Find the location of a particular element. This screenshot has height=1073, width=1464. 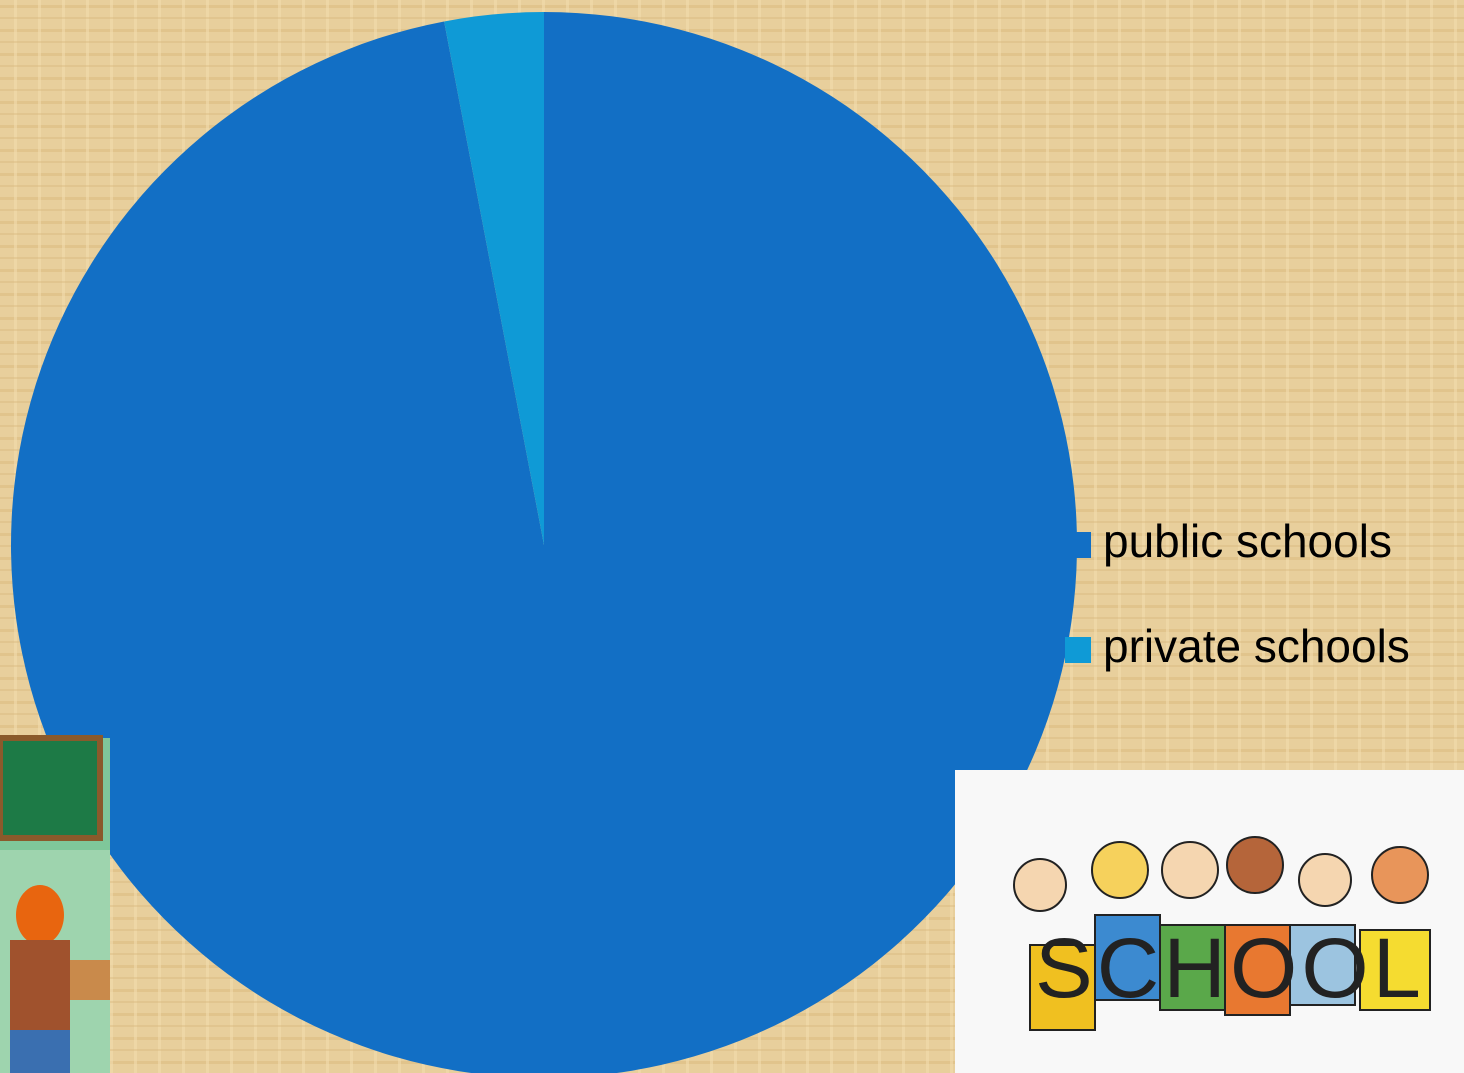

pie-slice is located at coordinates (494, 278).